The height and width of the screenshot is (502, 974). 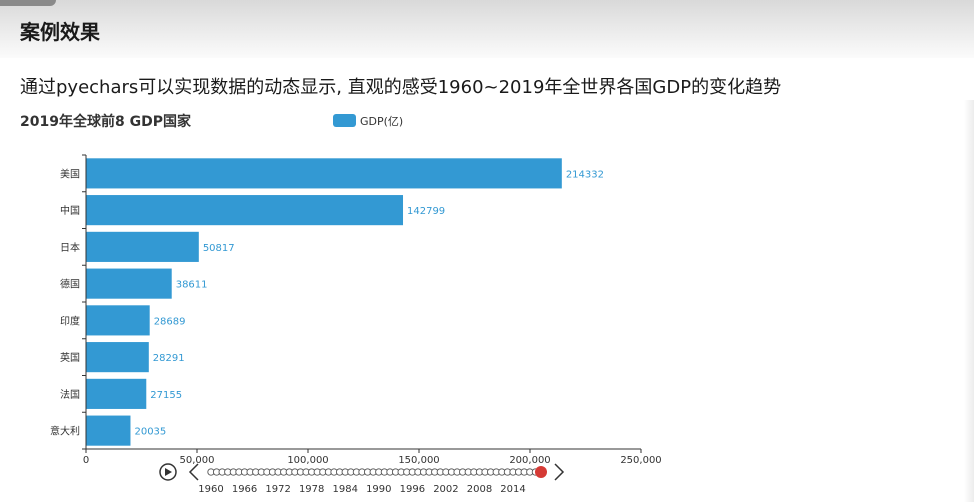 I want to click on timeline-current-dot, so click(x=541, y=472).